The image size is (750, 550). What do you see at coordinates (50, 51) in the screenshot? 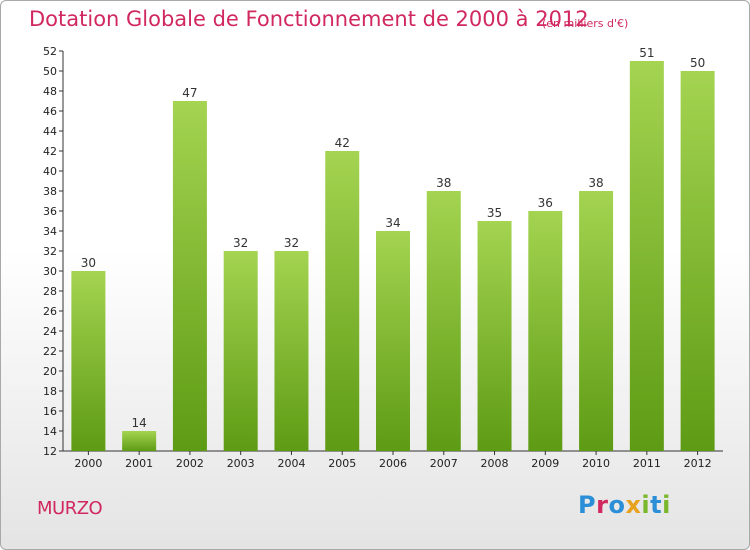
I see `y-tick-label: 52` at bounding box center [50, 51].